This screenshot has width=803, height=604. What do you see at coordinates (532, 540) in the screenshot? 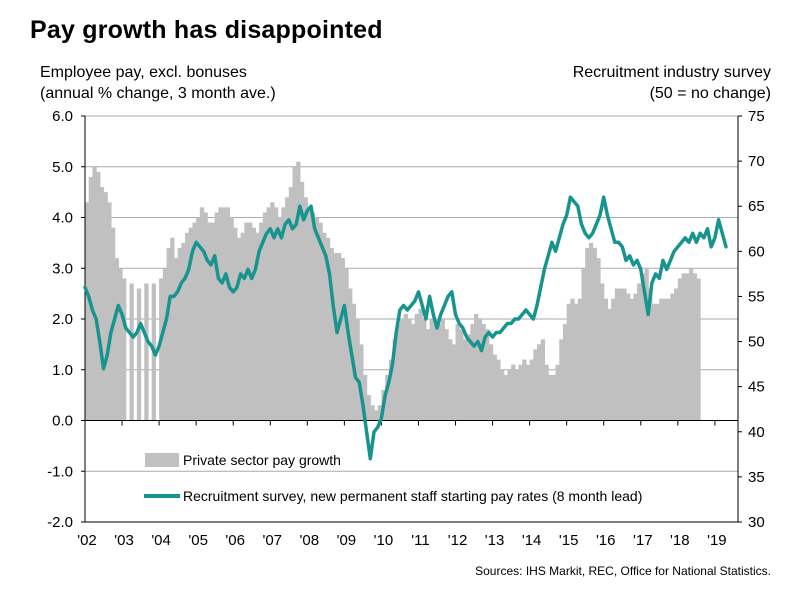
I see `x-tick-label: '14` at bounding box center [532, 540].